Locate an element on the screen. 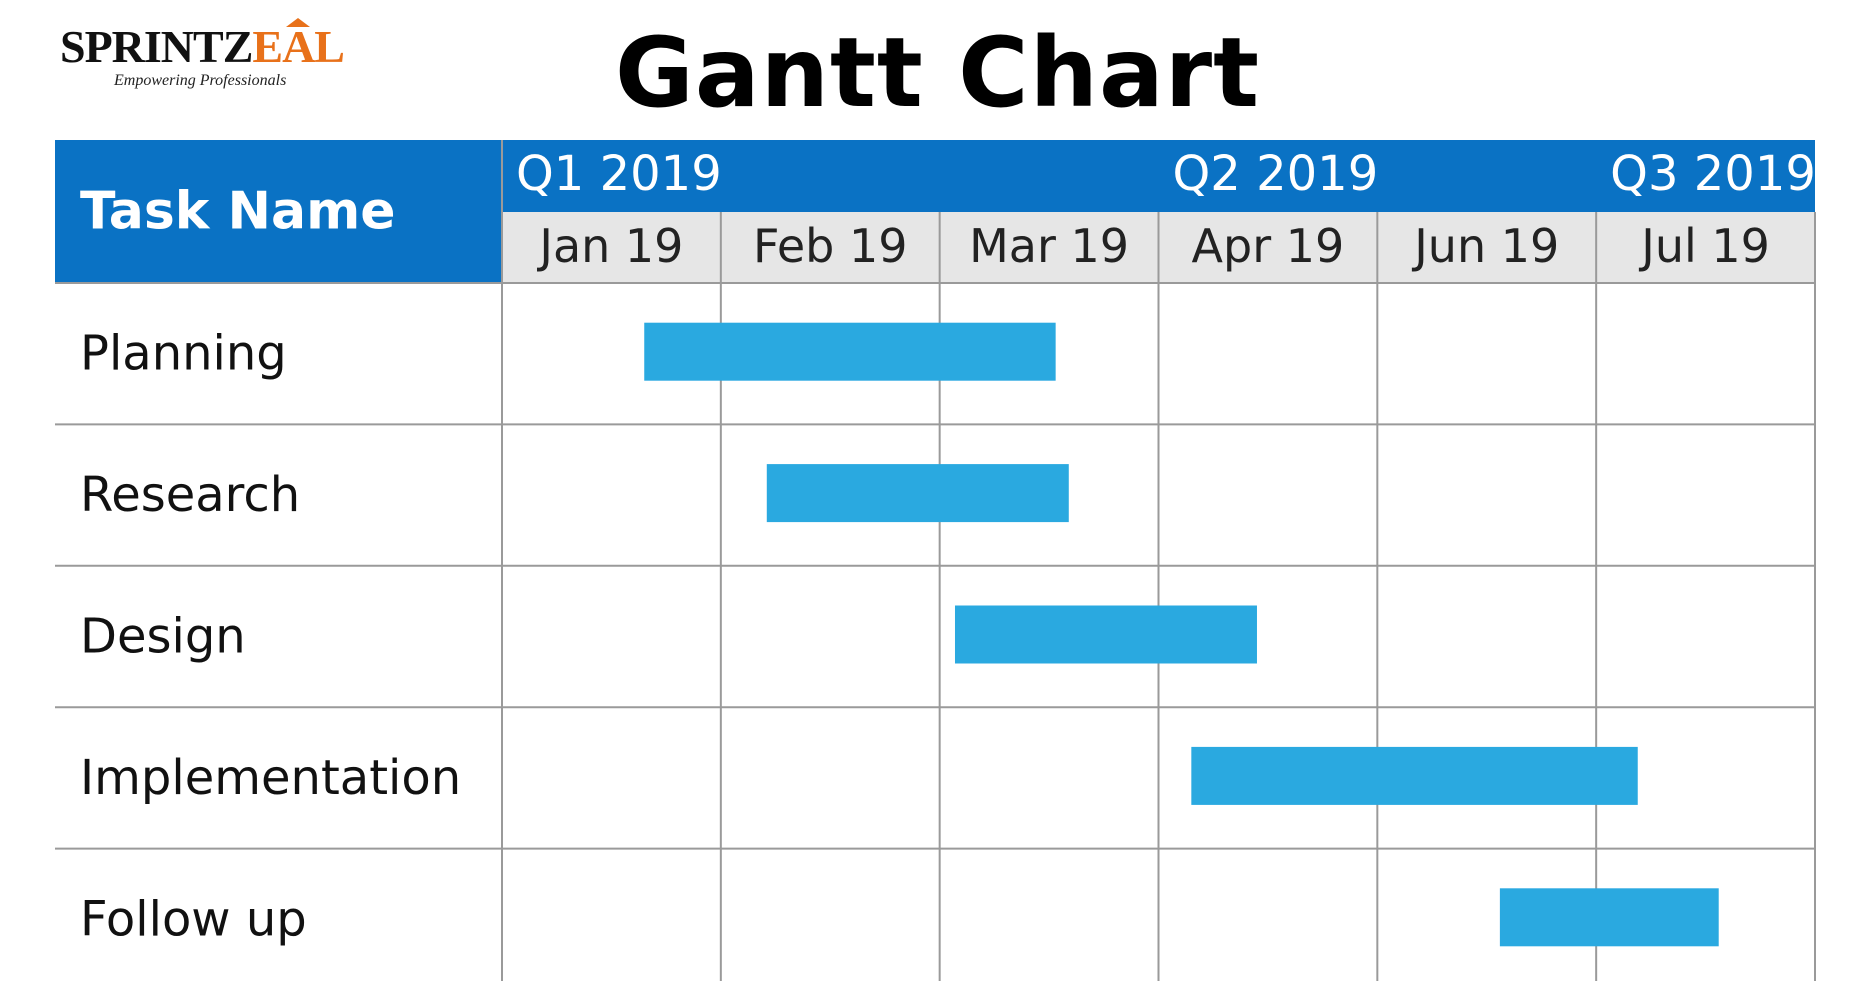 This screenshot has width=1875, height=981. task-label: Follow up is located at coordinates (193, 919).